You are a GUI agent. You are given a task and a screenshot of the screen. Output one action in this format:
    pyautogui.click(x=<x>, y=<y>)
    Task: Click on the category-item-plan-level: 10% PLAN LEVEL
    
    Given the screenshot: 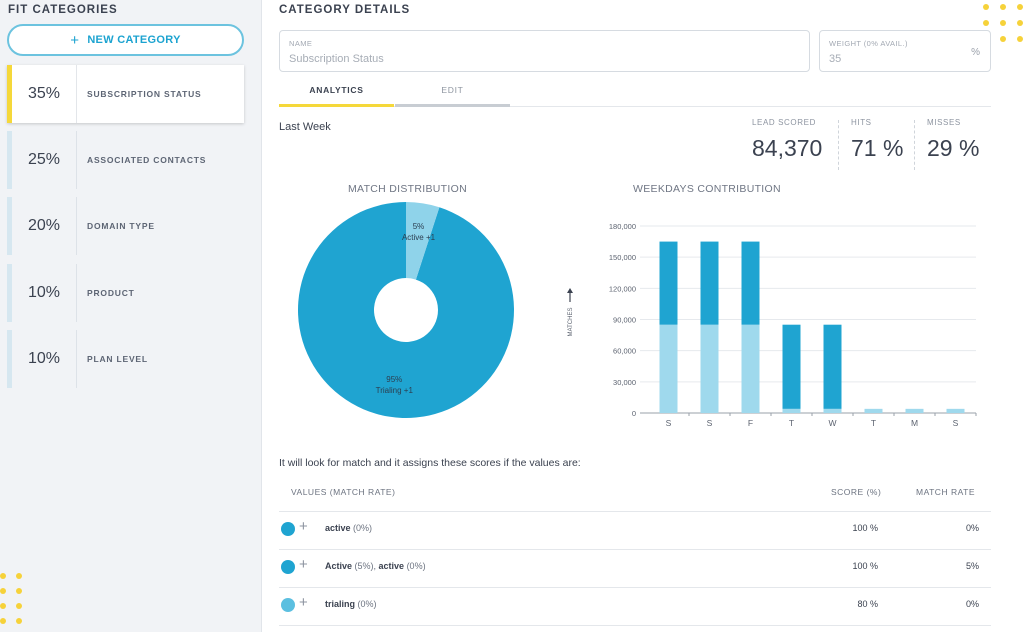 What is the action you would take?
    pyautogui.click(x=125, y=359)
    